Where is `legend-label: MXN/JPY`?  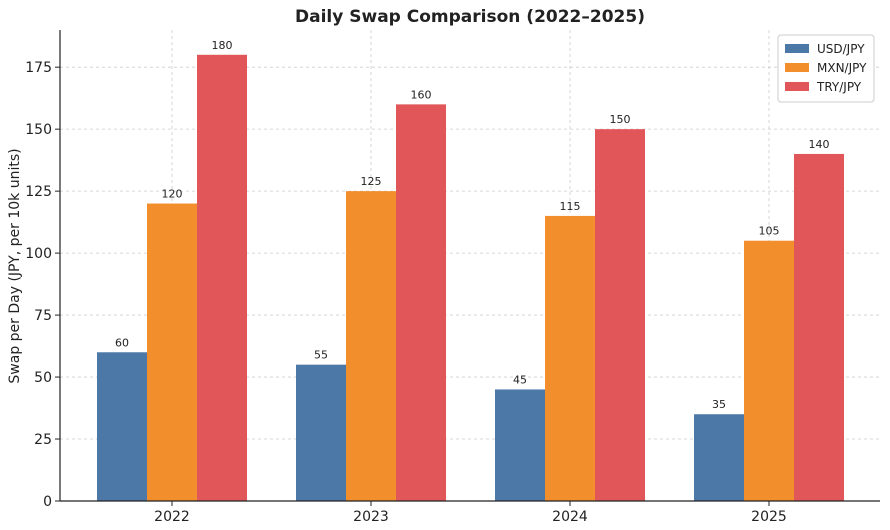 legend-label: MXN/JPY is located at coordinates (842, 68).